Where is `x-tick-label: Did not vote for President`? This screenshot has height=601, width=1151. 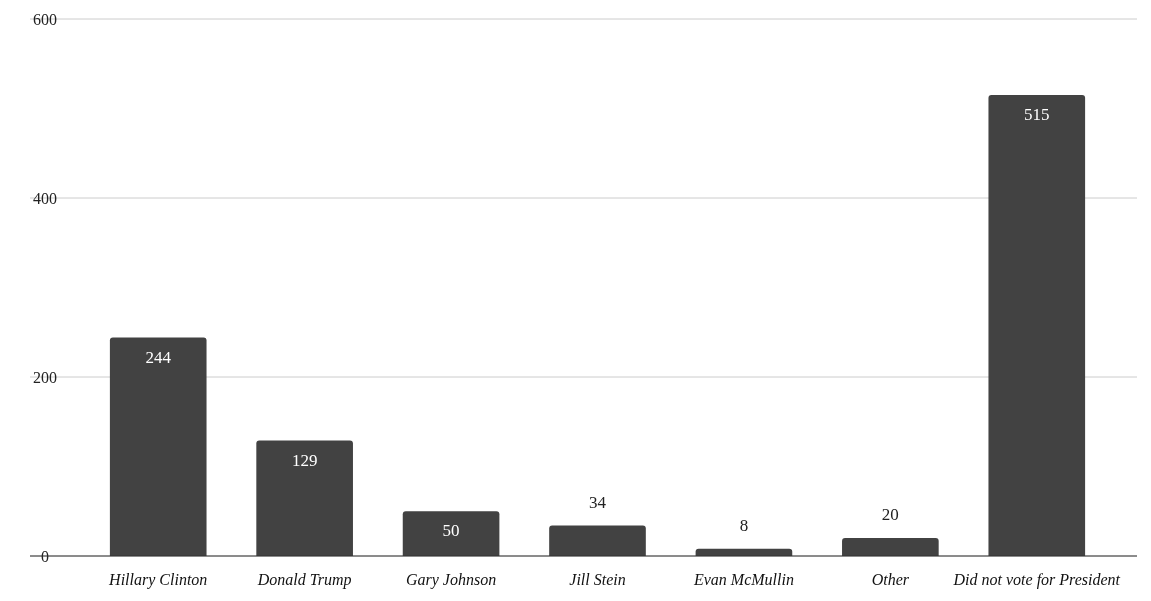
x-tick-label: Did not vote for President is located at coordinates (1036, 580).